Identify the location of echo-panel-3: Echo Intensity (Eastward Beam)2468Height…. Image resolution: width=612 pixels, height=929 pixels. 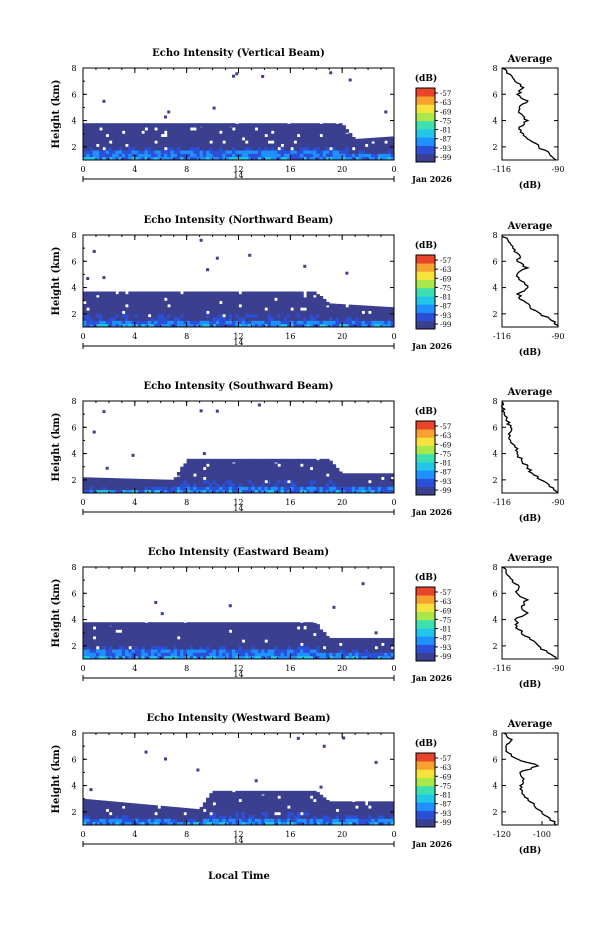
(307, 618).